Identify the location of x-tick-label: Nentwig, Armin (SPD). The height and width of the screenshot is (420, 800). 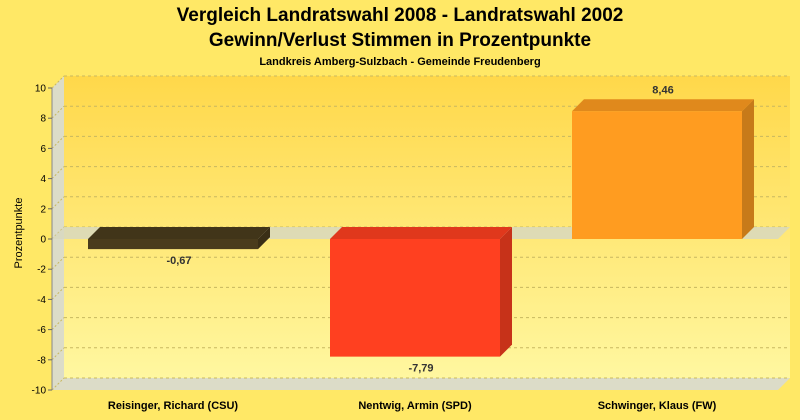
(415, 406).